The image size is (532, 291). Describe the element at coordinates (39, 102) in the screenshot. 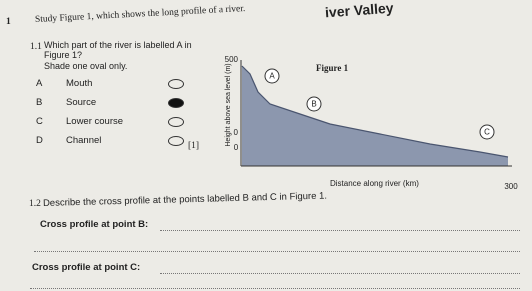

I see `option-letter: B` at that location.